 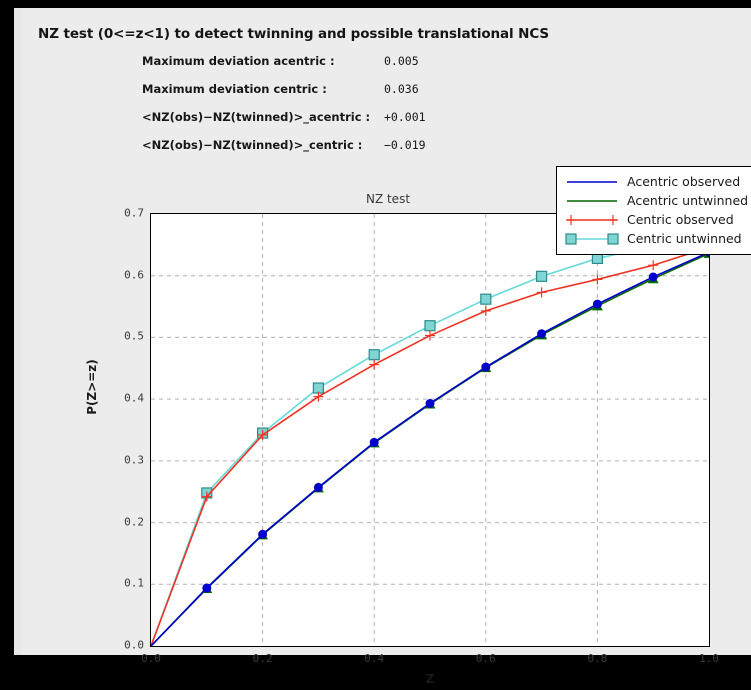 What do you see at coordinates (134, 213) in the screenshot?
I see `y-tick-label: 0.7` at bounding box center [134, 213].